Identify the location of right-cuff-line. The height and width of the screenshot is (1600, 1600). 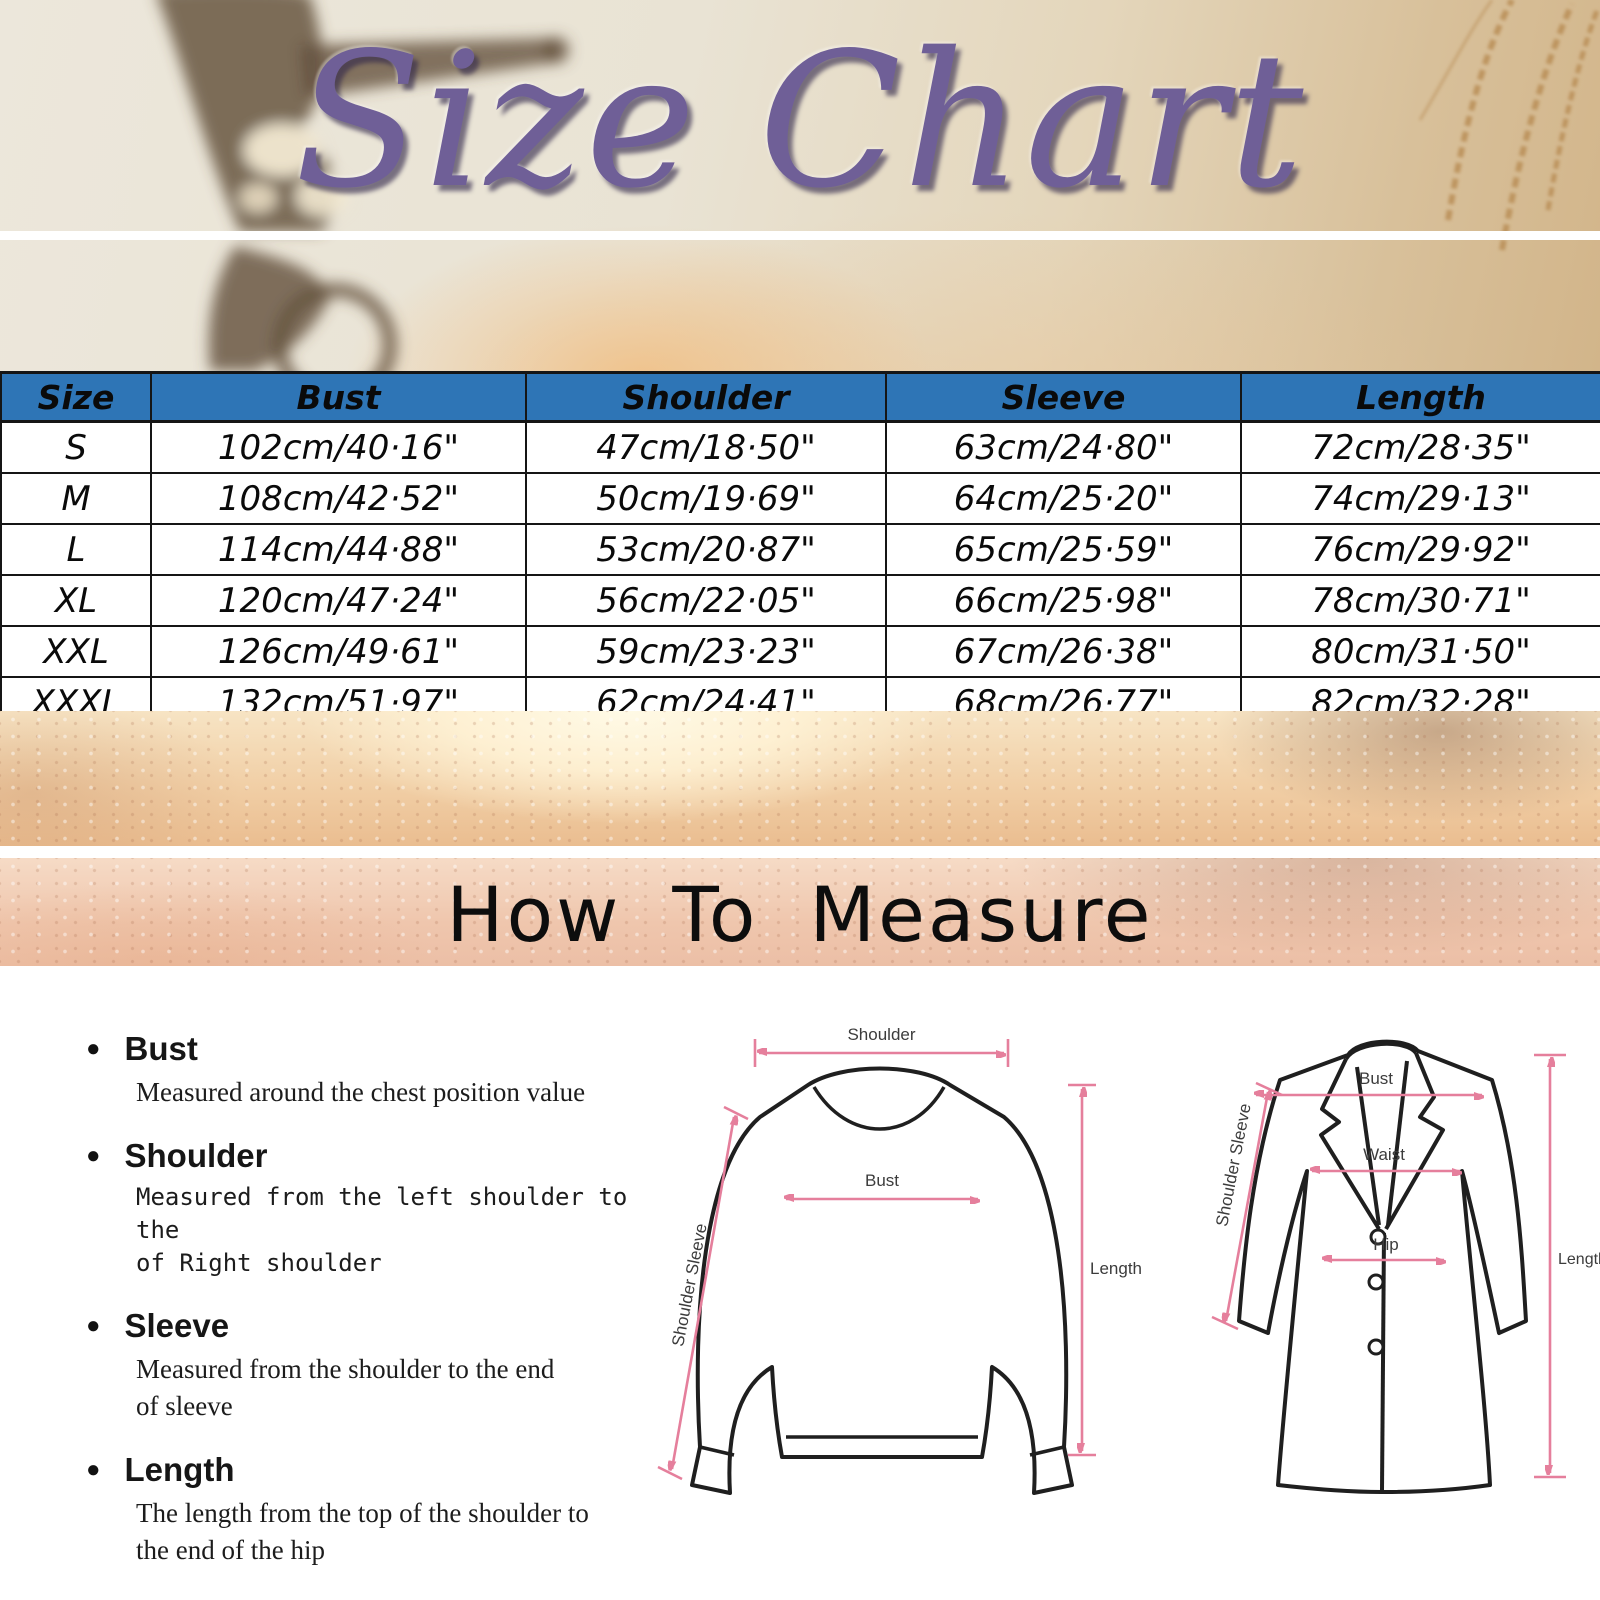
(1047, 1451).